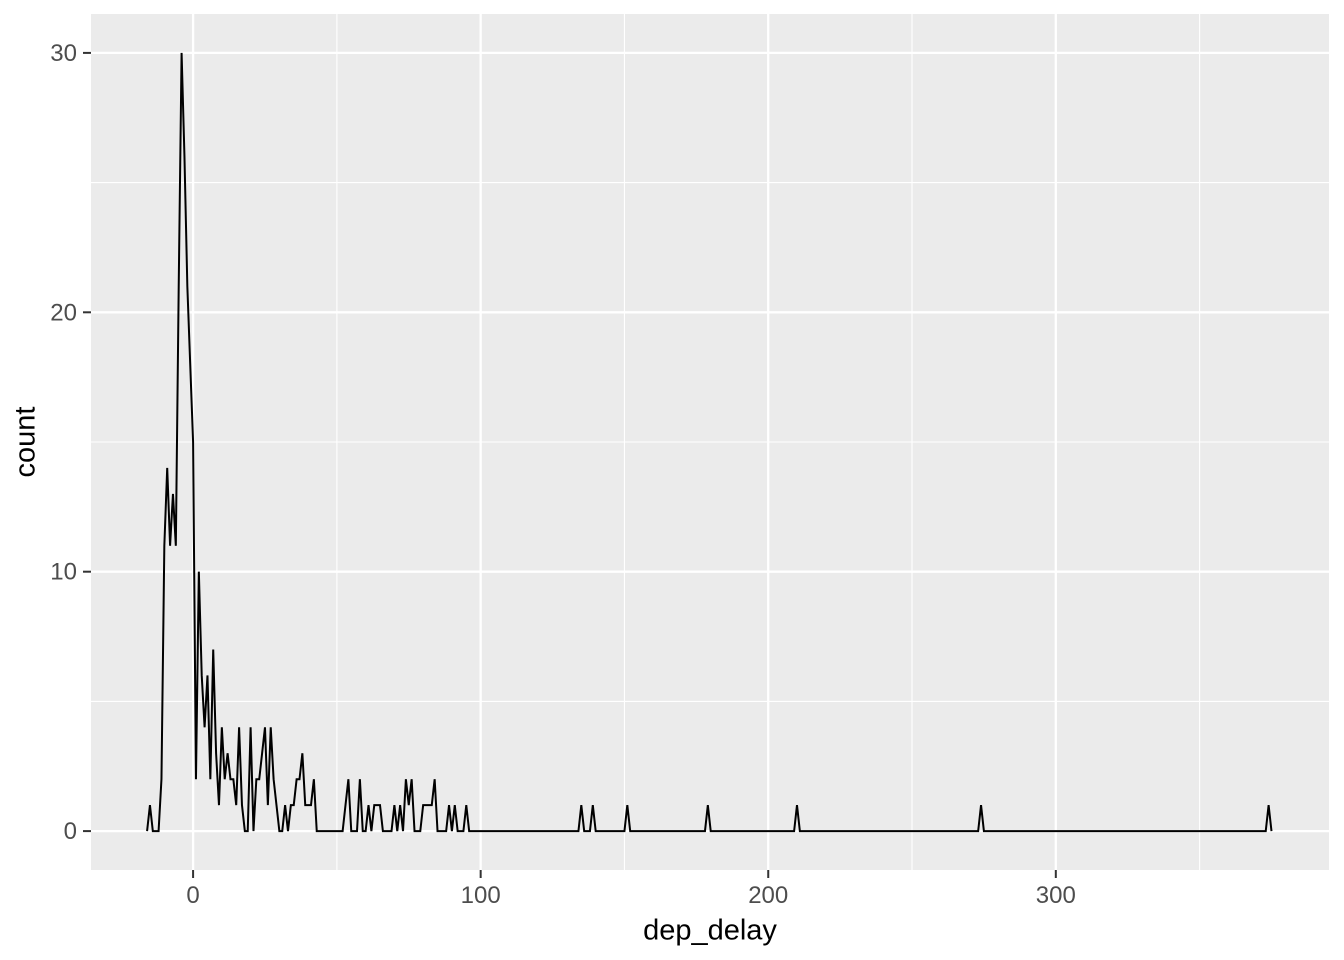 The height and width of the screenshot is (960, 1344). What do you see at coordinates (70, 831) in the screenshot?
I see `y-tick-label: 0` at bounding box center [70, 831].